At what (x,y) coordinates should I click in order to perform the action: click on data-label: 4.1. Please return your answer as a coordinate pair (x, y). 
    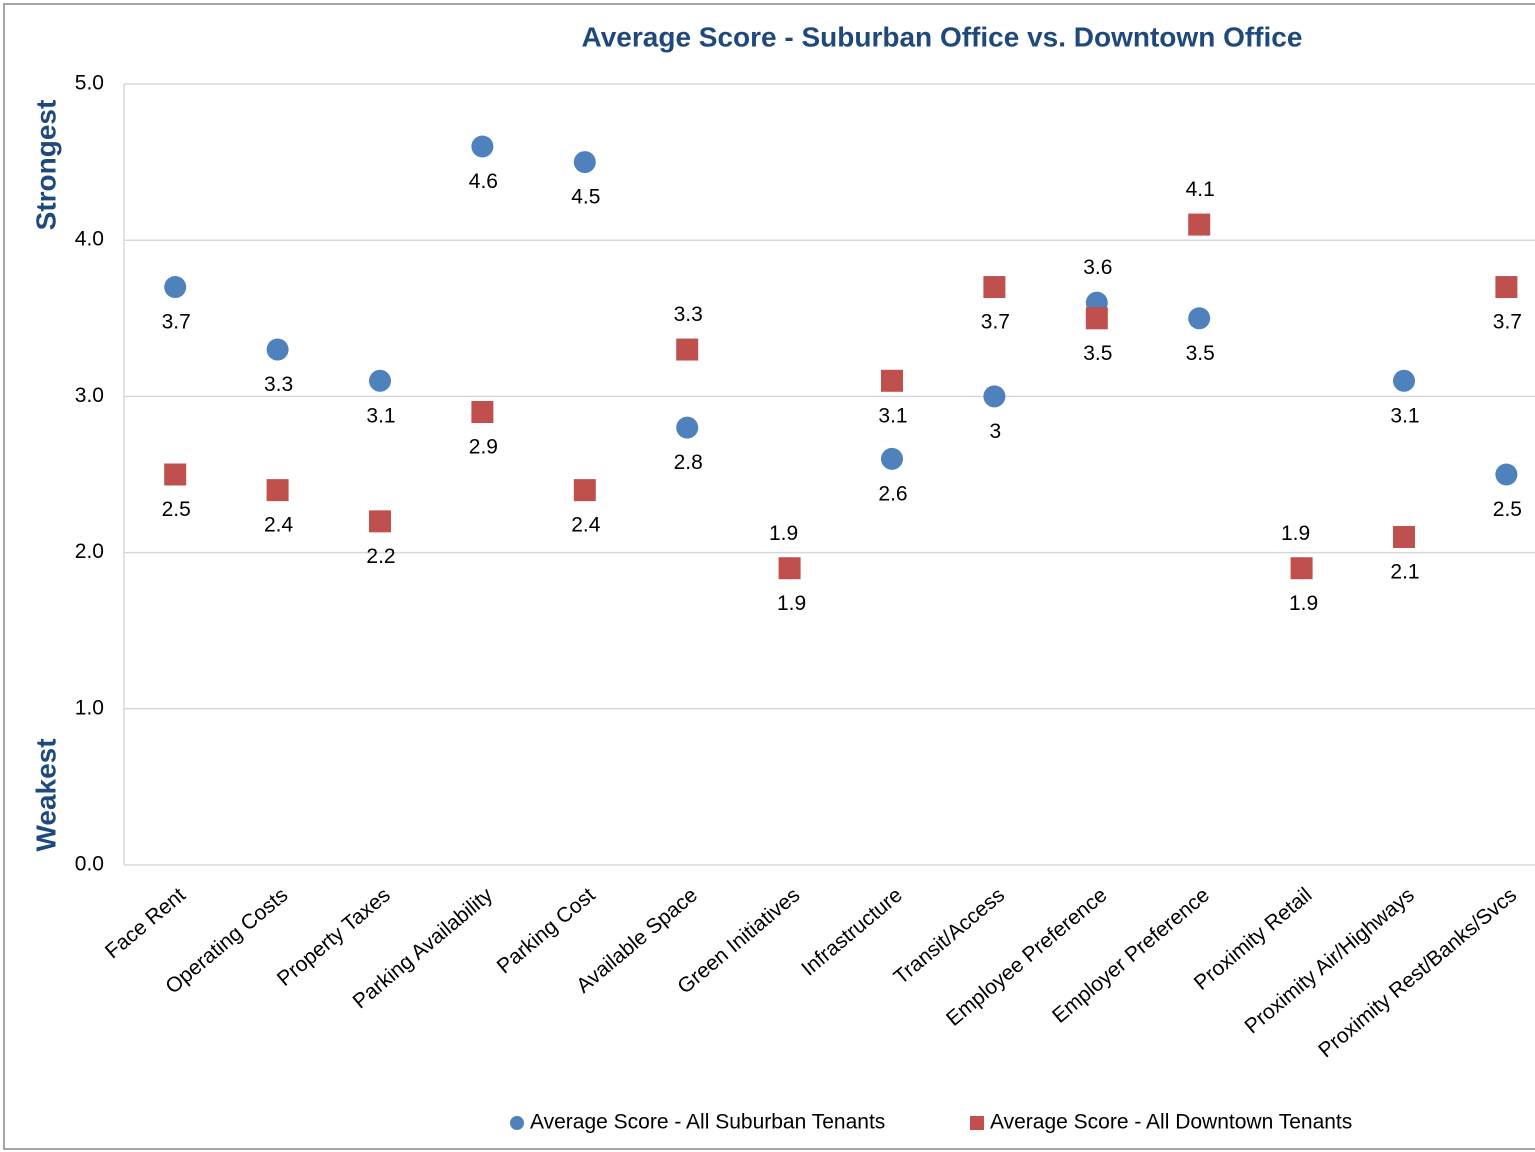
    Looking at the image, I should click on (1200, 189).